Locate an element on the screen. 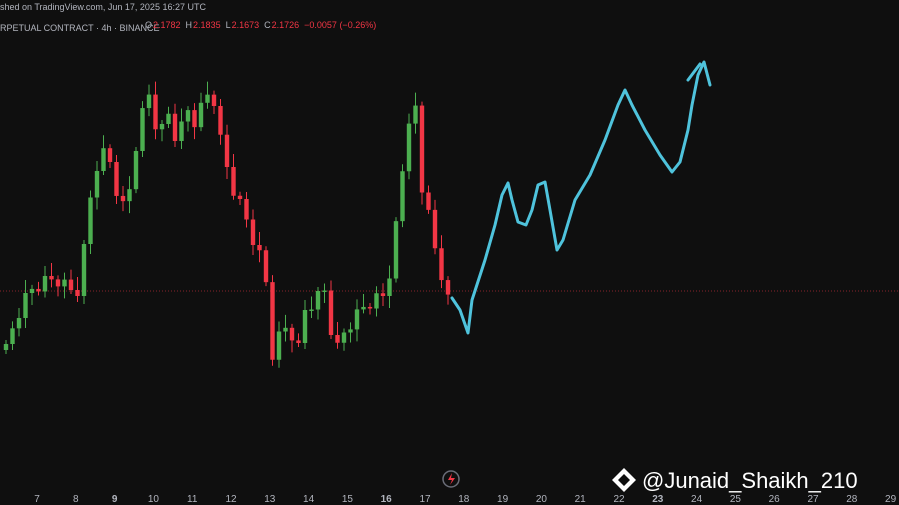 Image resolution: width=899 pixels, height=505 pixels. header-bar is located at coordinates (449, 10).